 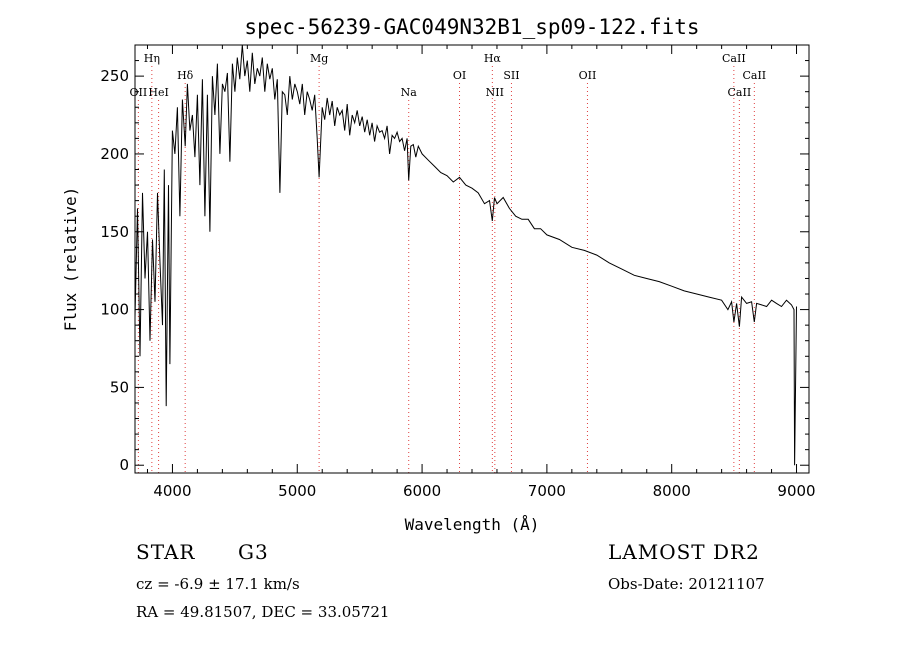 What do you see at coordinates (263, 612) in the screenshot?
I see `coordinates-label: RA = 49.81507, DEC = 33.05721` at bounding box center [263, 612].